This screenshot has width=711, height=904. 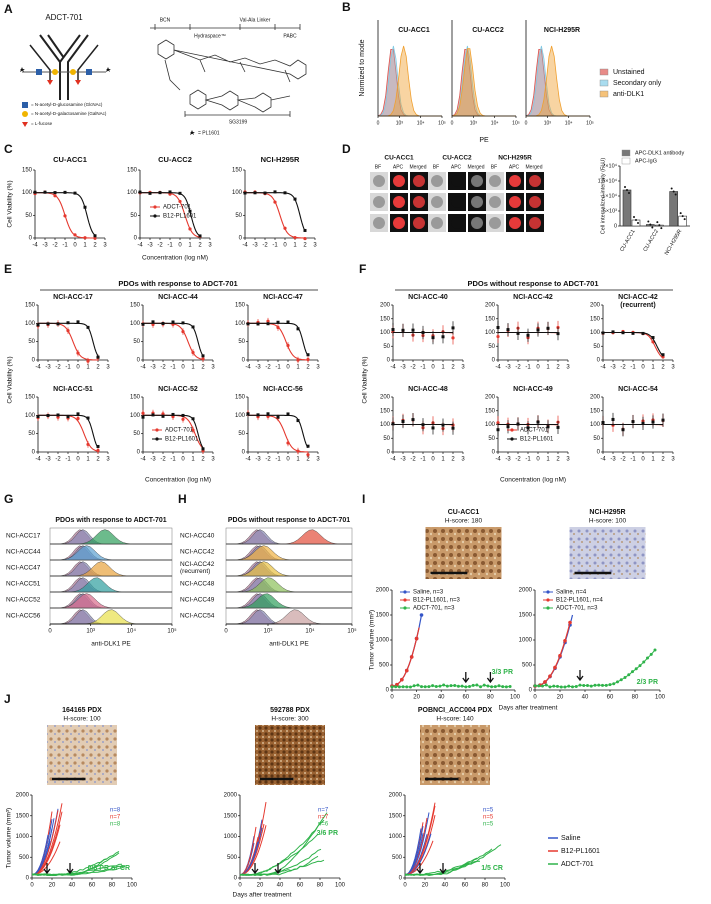 I want to click on x-tick-label: 40, so click(x=445, y=886).